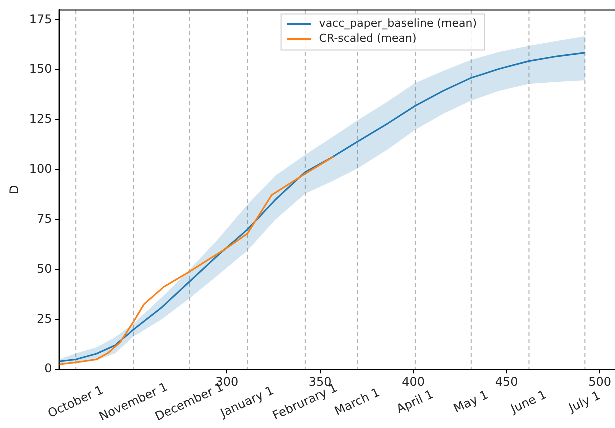  I want to click on y-tick-label: 150, so click(40, 69).